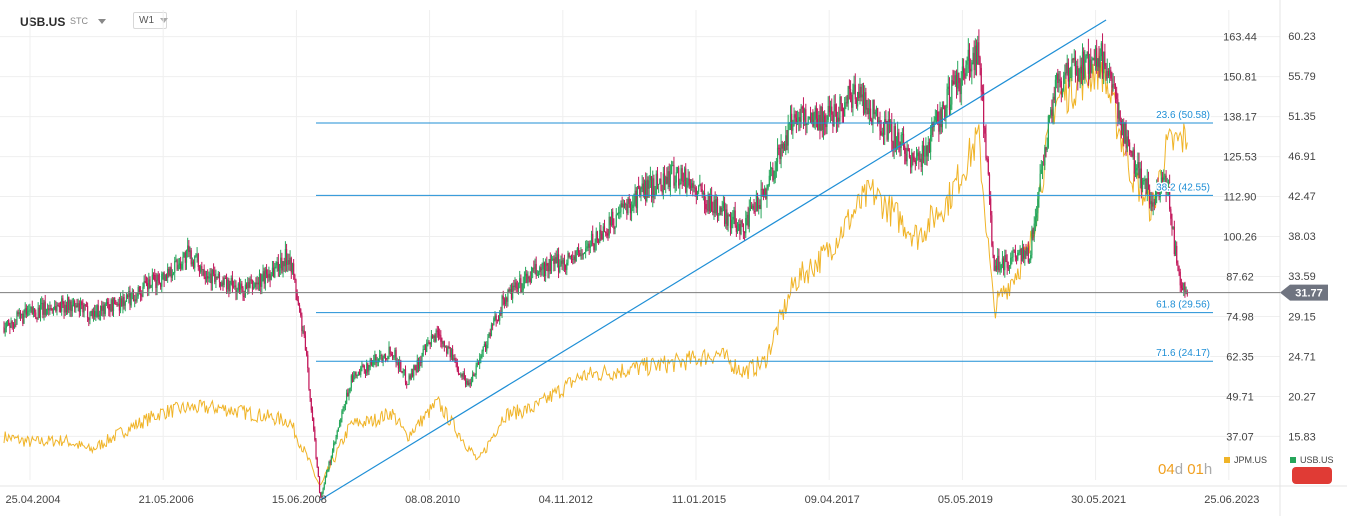  What do you see at coordinates (673, 20) in the screenshot?
I see `chart-toolbar: USB.US STC W1` at bounding box center [673, 20].